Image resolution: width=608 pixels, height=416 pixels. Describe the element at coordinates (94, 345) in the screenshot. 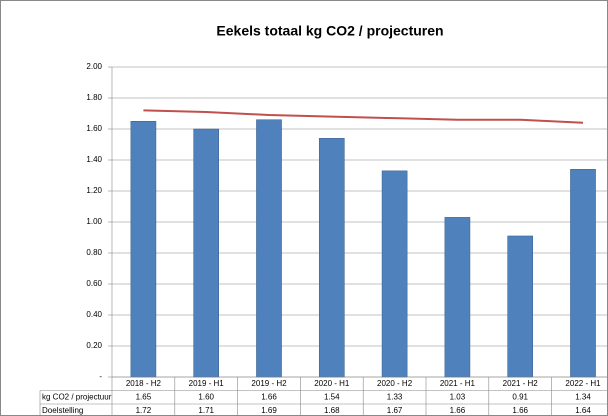

I see `y-tick-label: 0.20` at that location.